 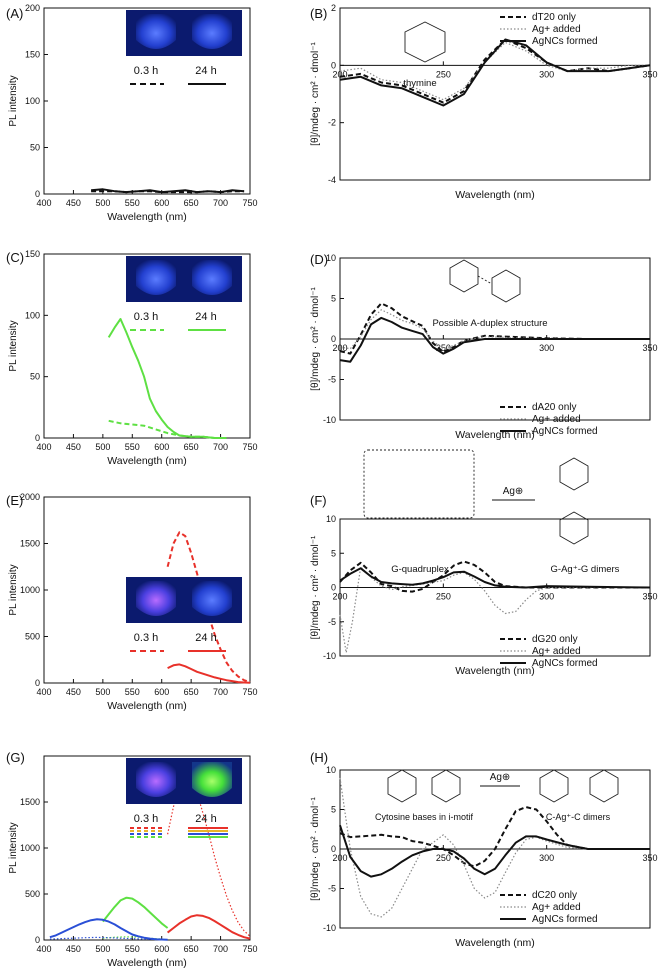 What do you see at coordinates (332, 180) in the screenshot?
I see `y-tick-label: -4` at bounding box center [332, 180].